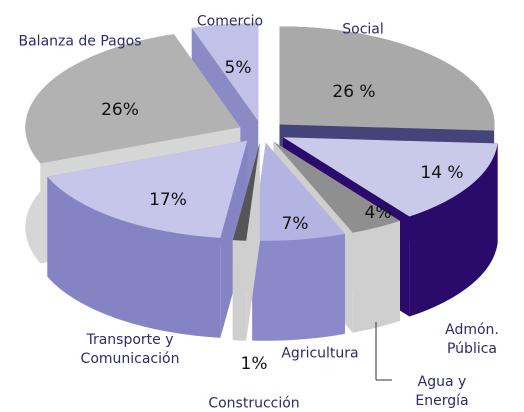  What do you see at coordinates (254, 364) in the screenshot?
I see `value-label: 1%` at bounding box center [254, 364].